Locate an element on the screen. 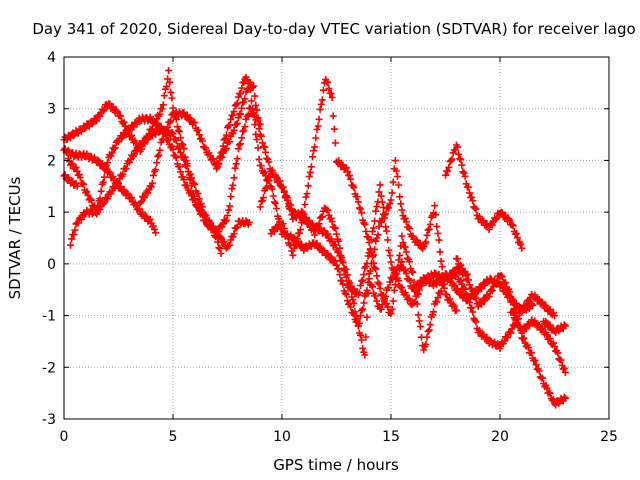 This screenshot has height=480, width=640. y-tick-label: 2 is located at coordinates (51, 161).